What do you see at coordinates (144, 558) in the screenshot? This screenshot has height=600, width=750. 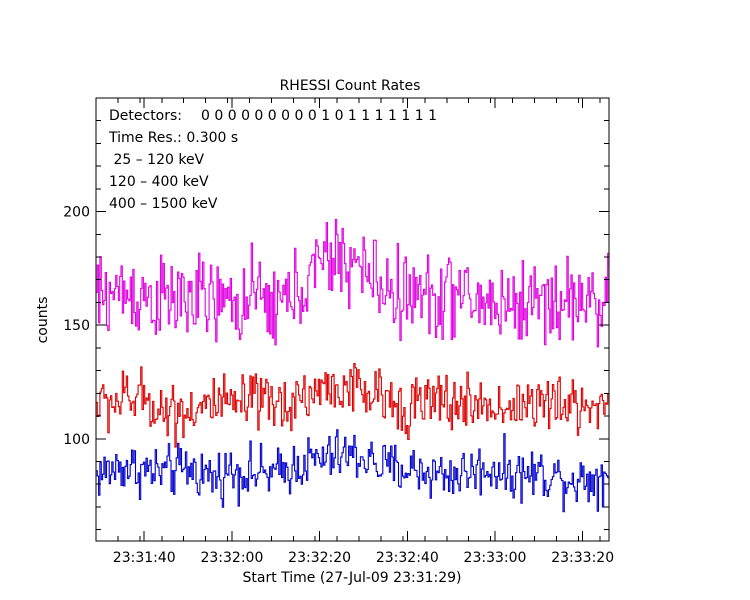 I see `x-tick-label: 23:31:40` at bounding box center [144, 558].